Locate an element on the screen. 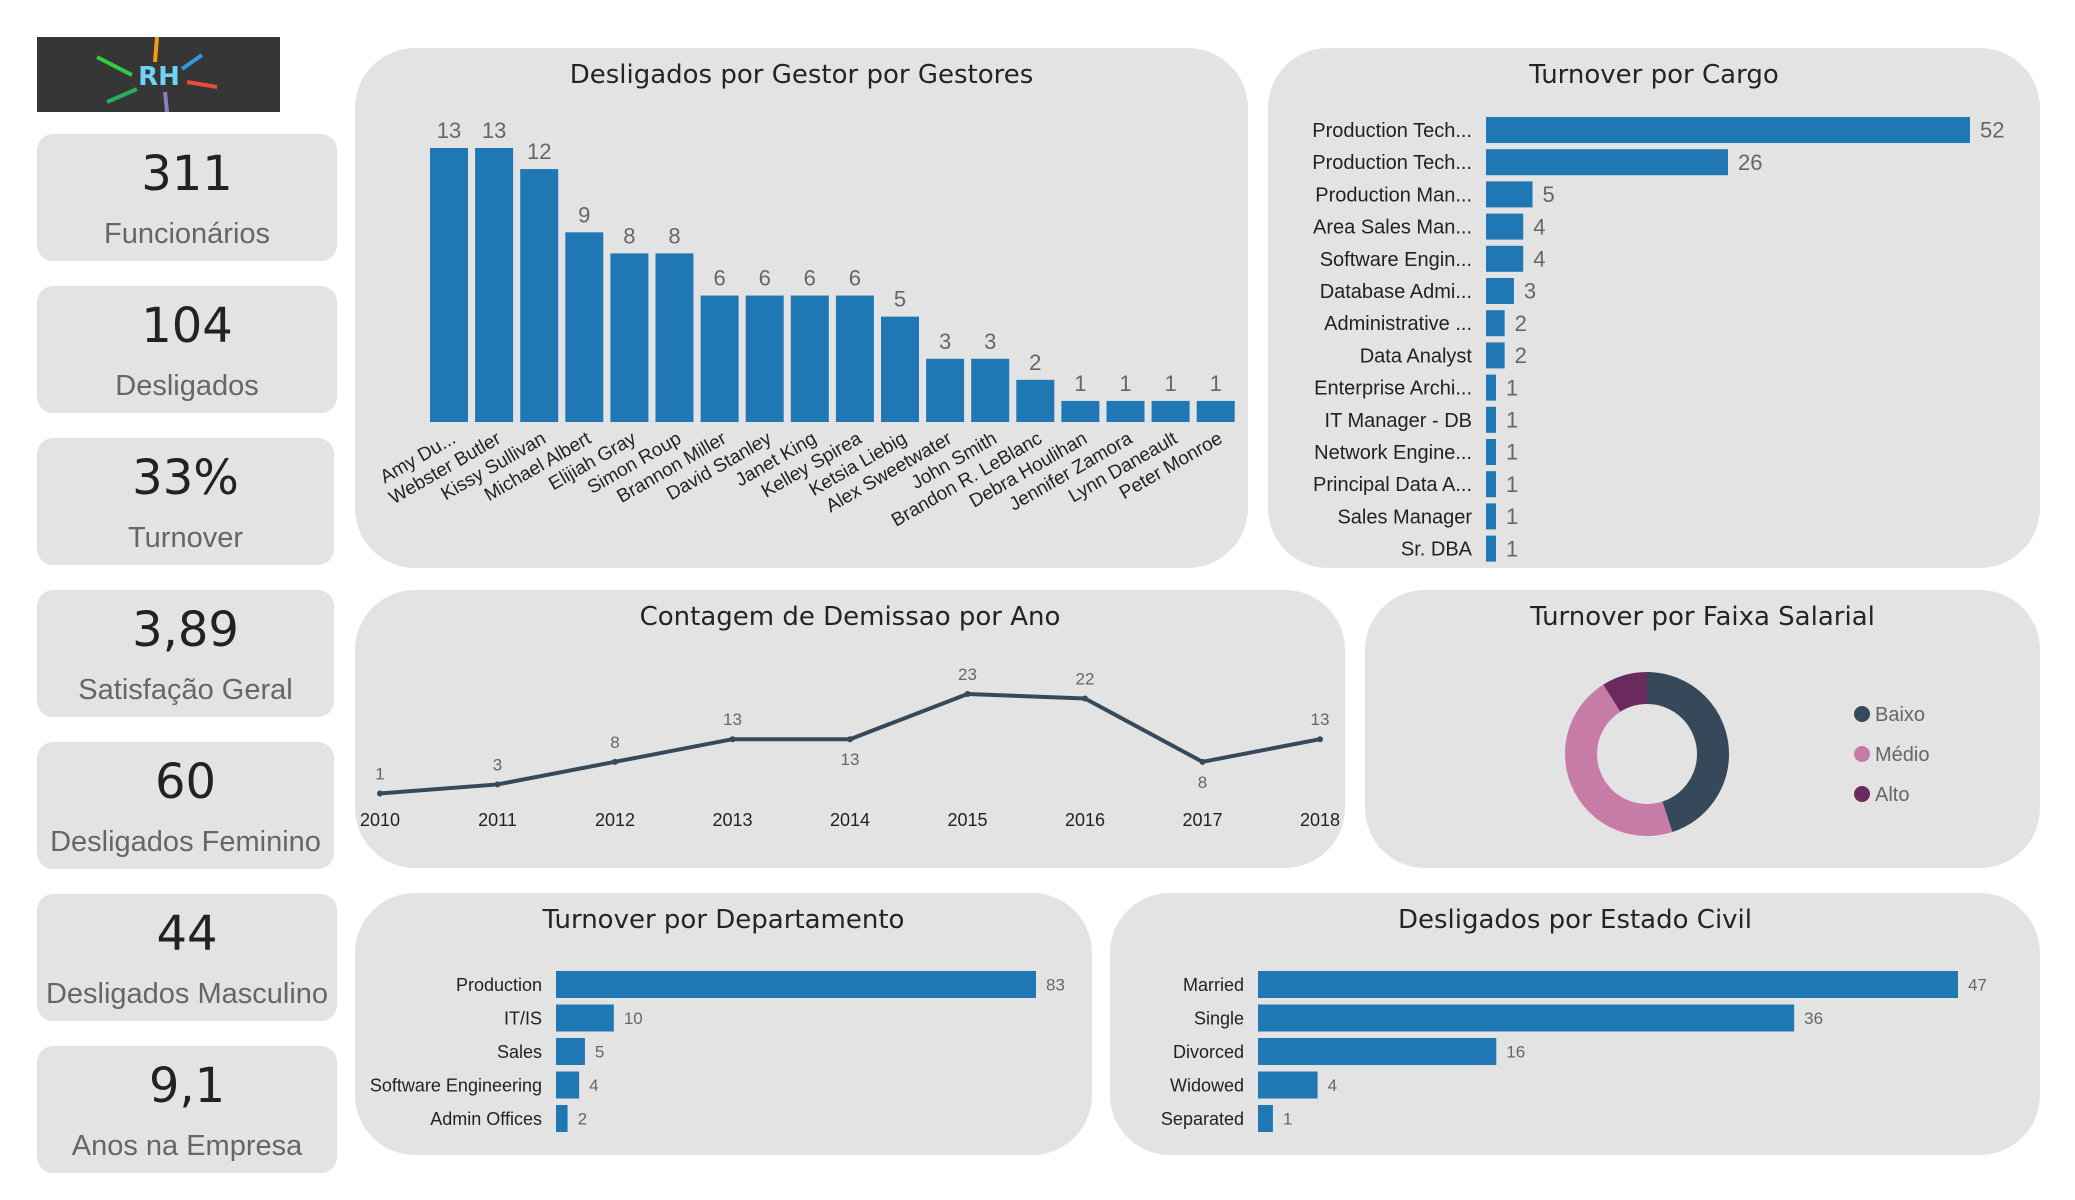  kpi-value: 104 is located at coordinates (187, 326).